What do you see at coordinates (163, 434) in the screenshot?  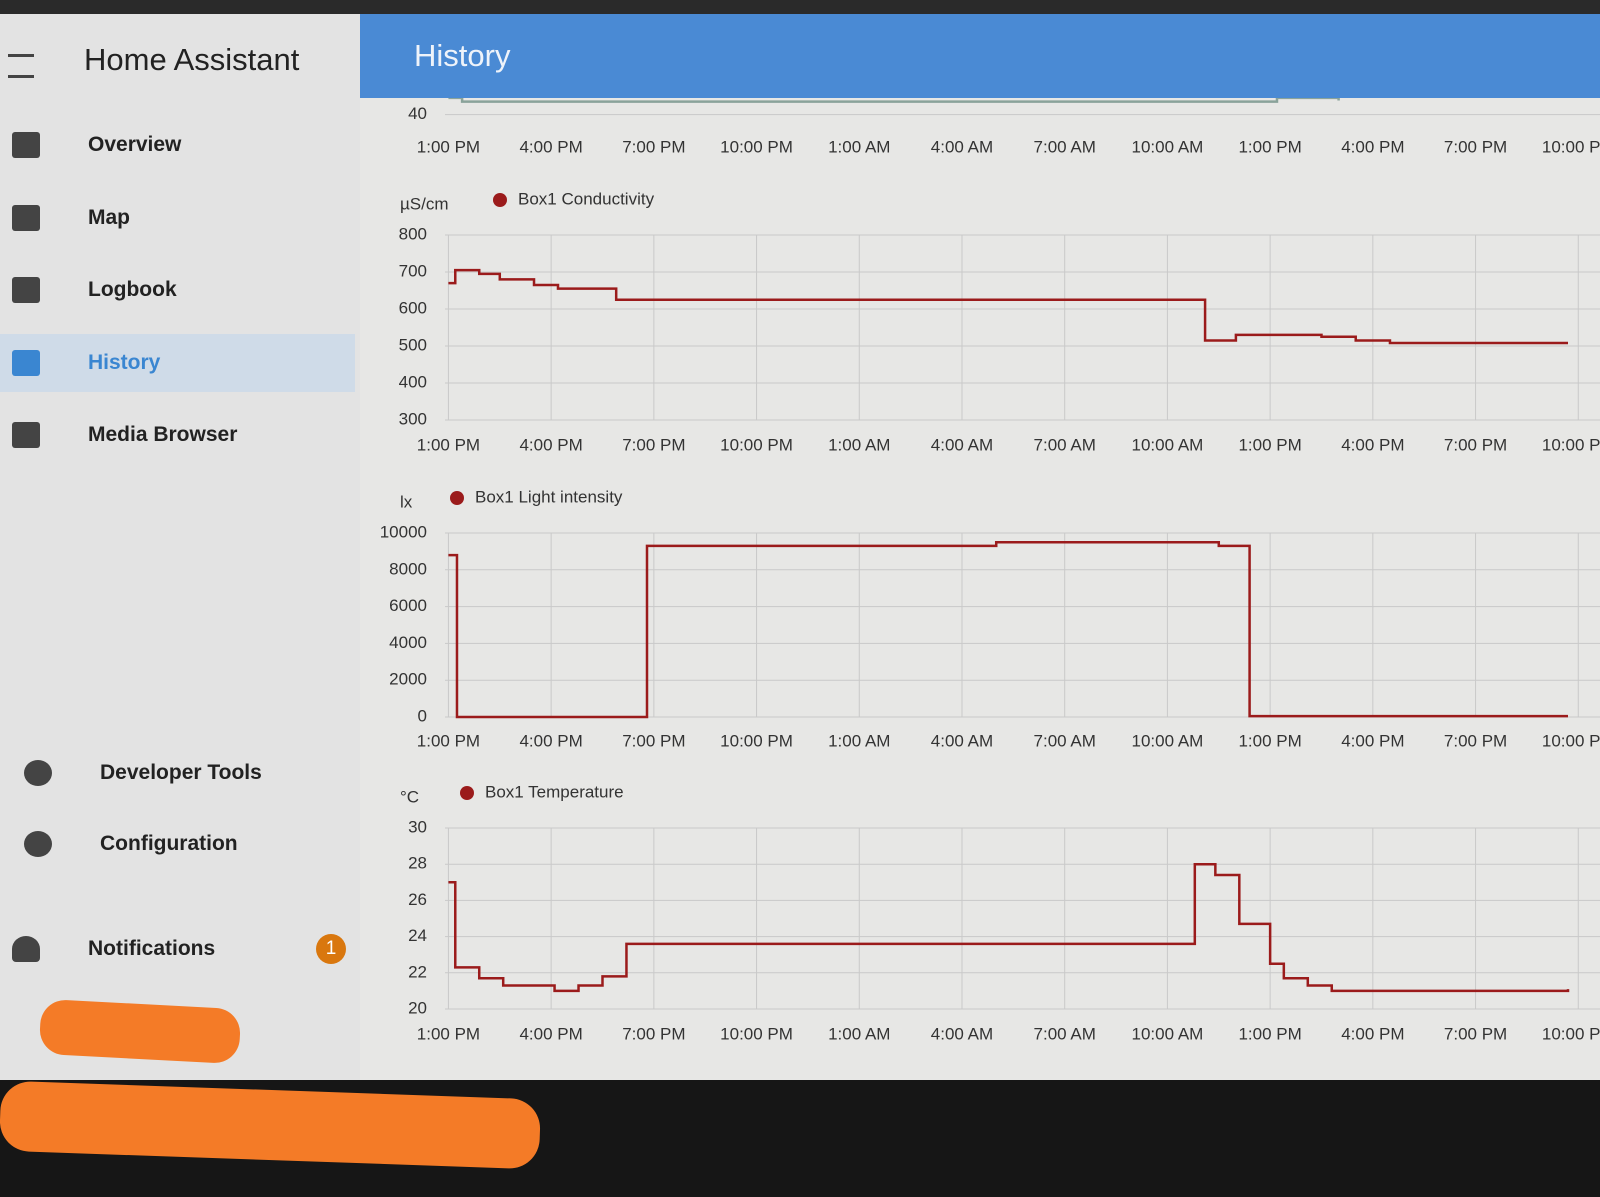 I see `menu-label: Media Browser` at bounding box center [163, 434].